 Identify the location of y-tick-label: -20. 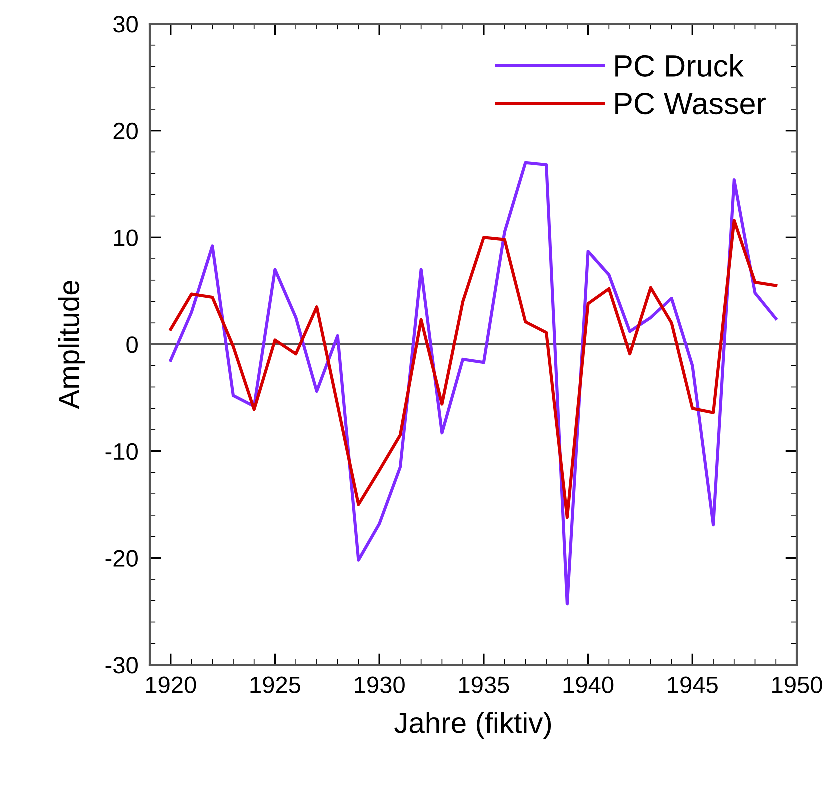
(122, 558).